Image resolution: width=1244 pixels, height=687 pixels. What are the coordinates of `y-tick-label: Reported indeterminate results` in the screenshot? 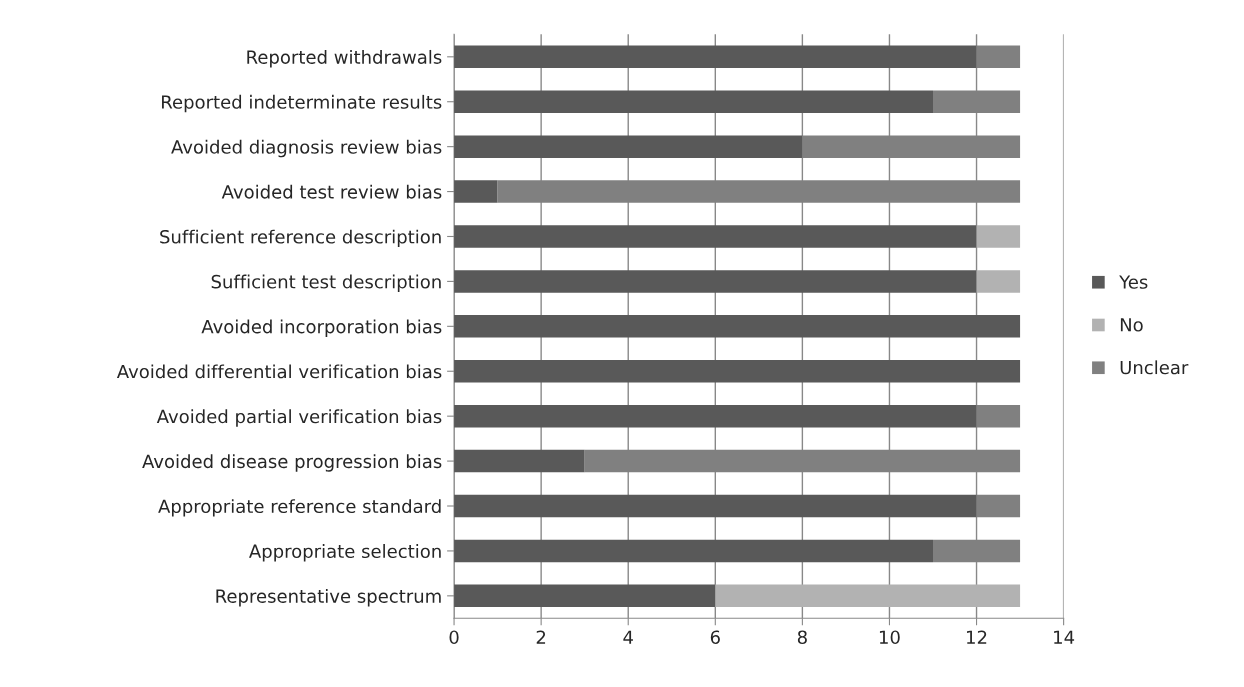 It's located at (302, 103).